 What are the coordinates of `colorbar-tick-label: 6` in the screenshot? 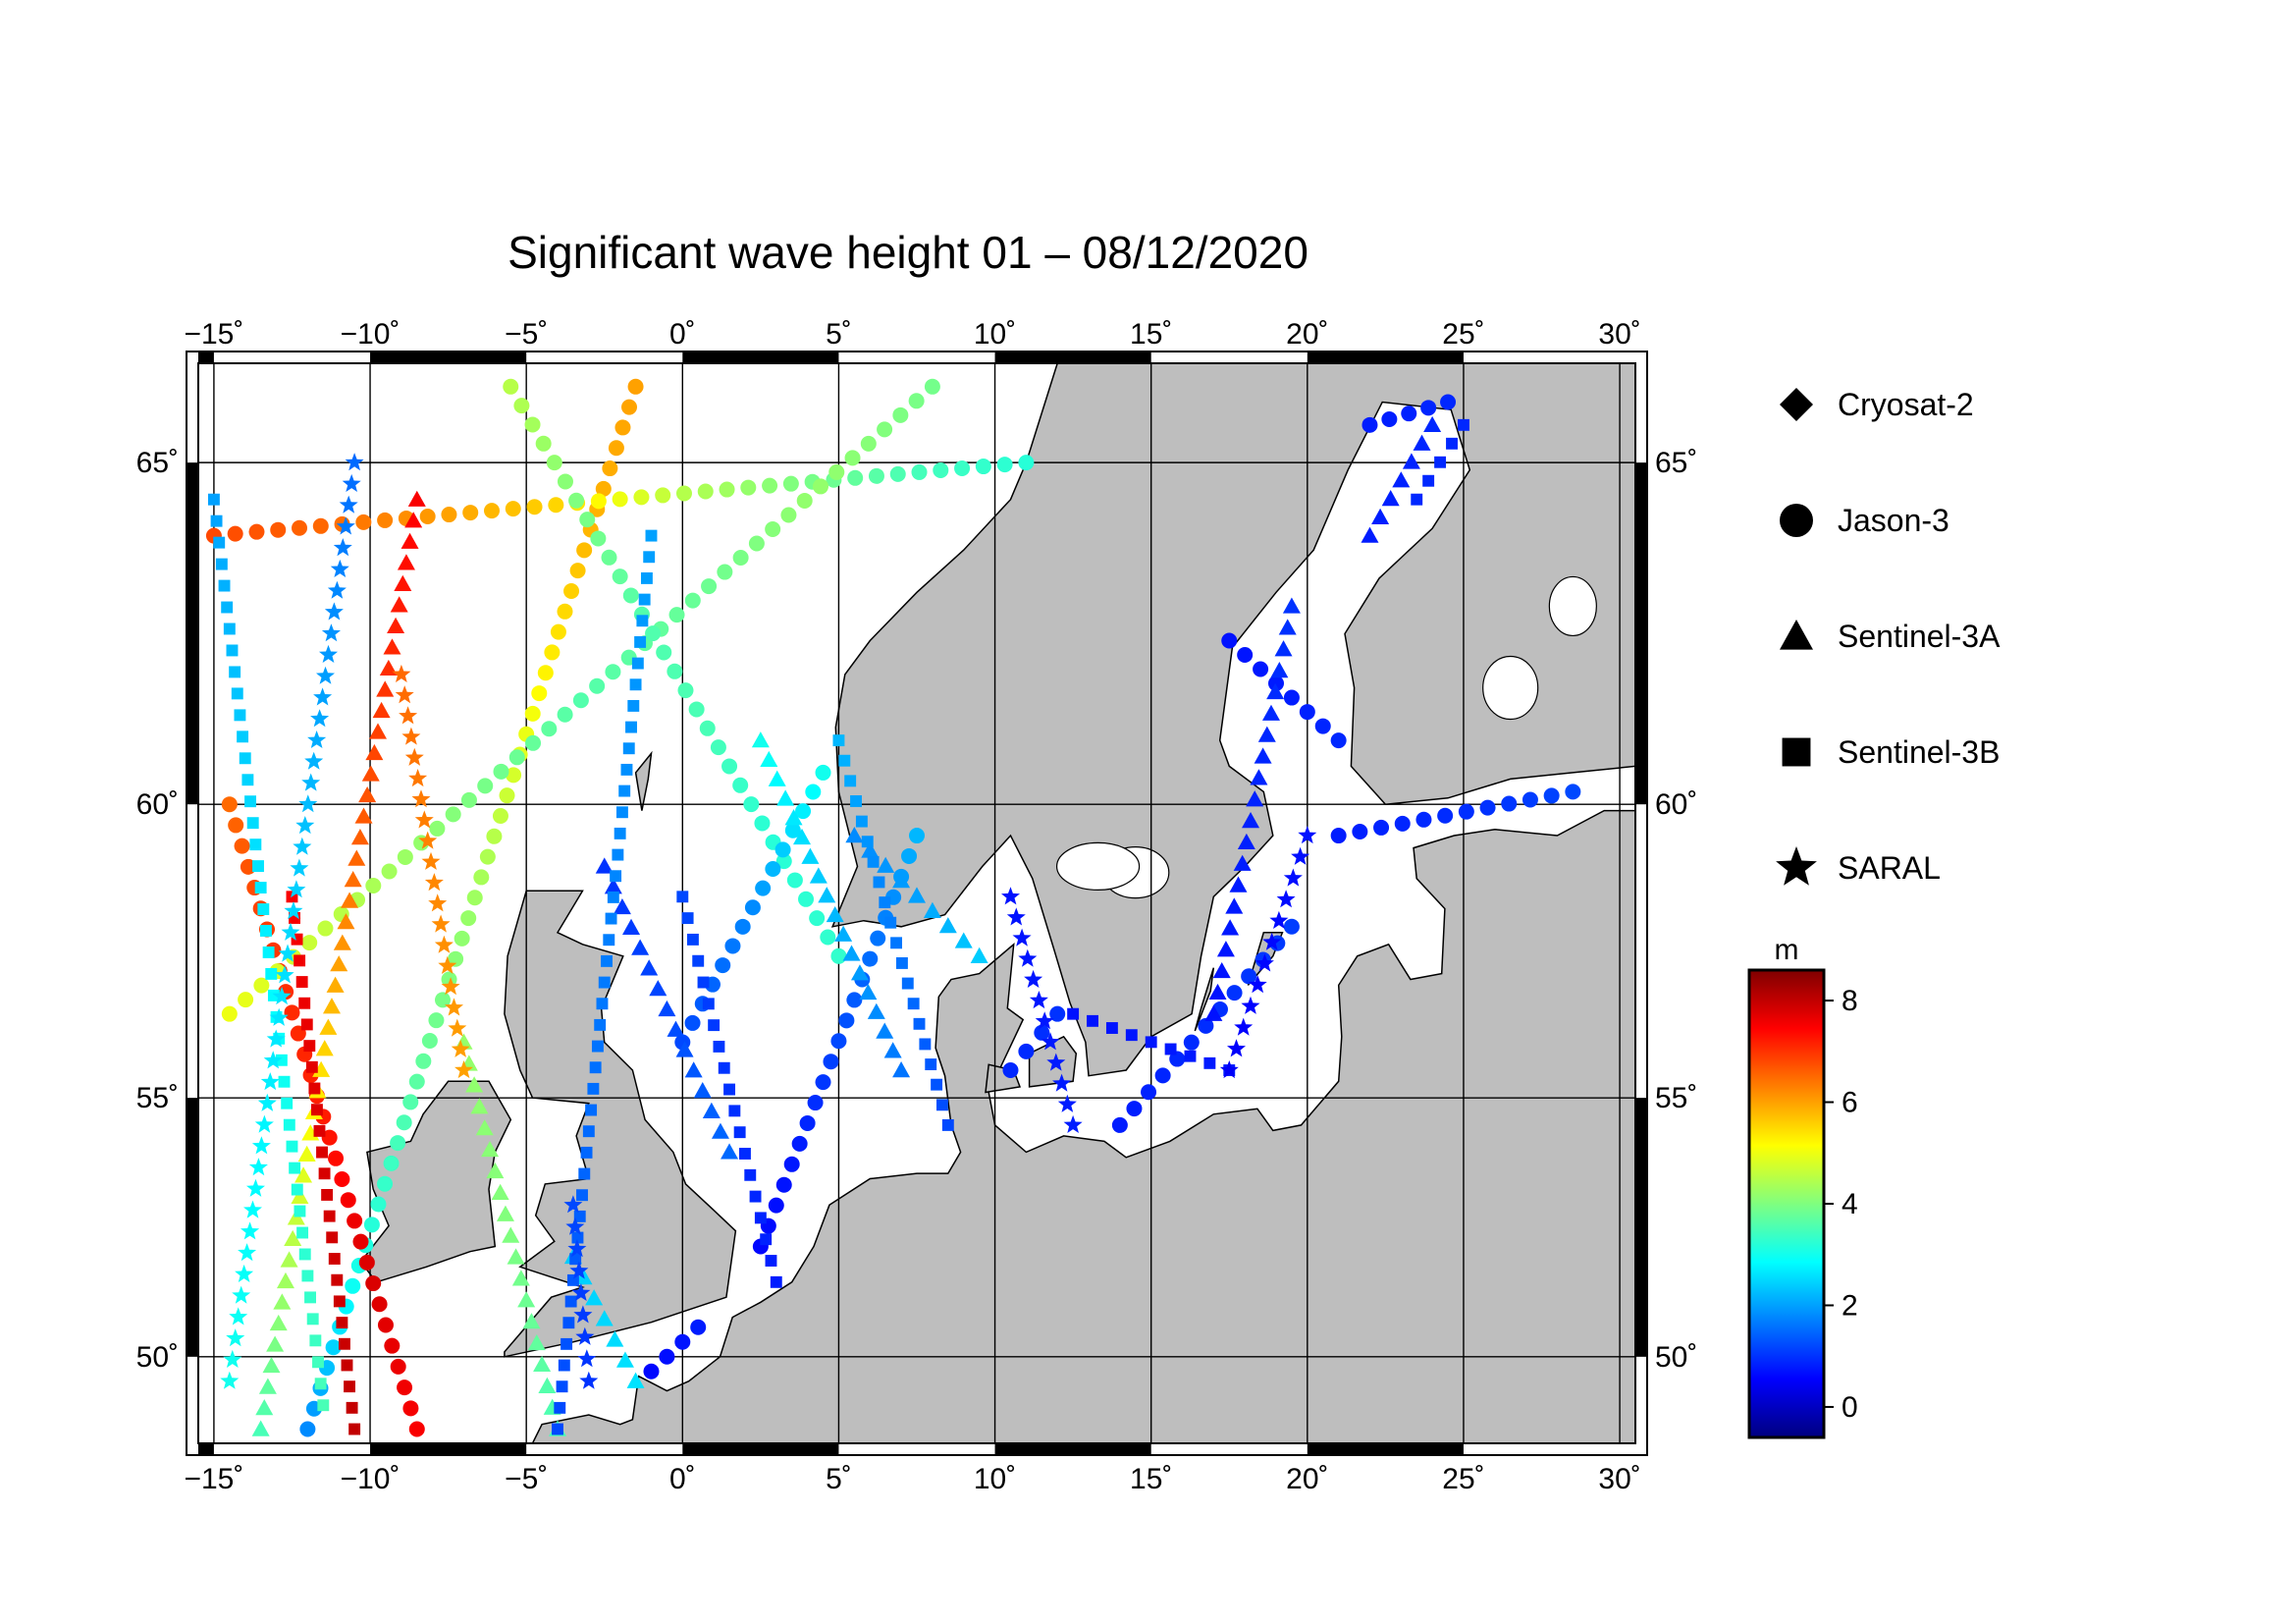 It's located at (1850, 1103).